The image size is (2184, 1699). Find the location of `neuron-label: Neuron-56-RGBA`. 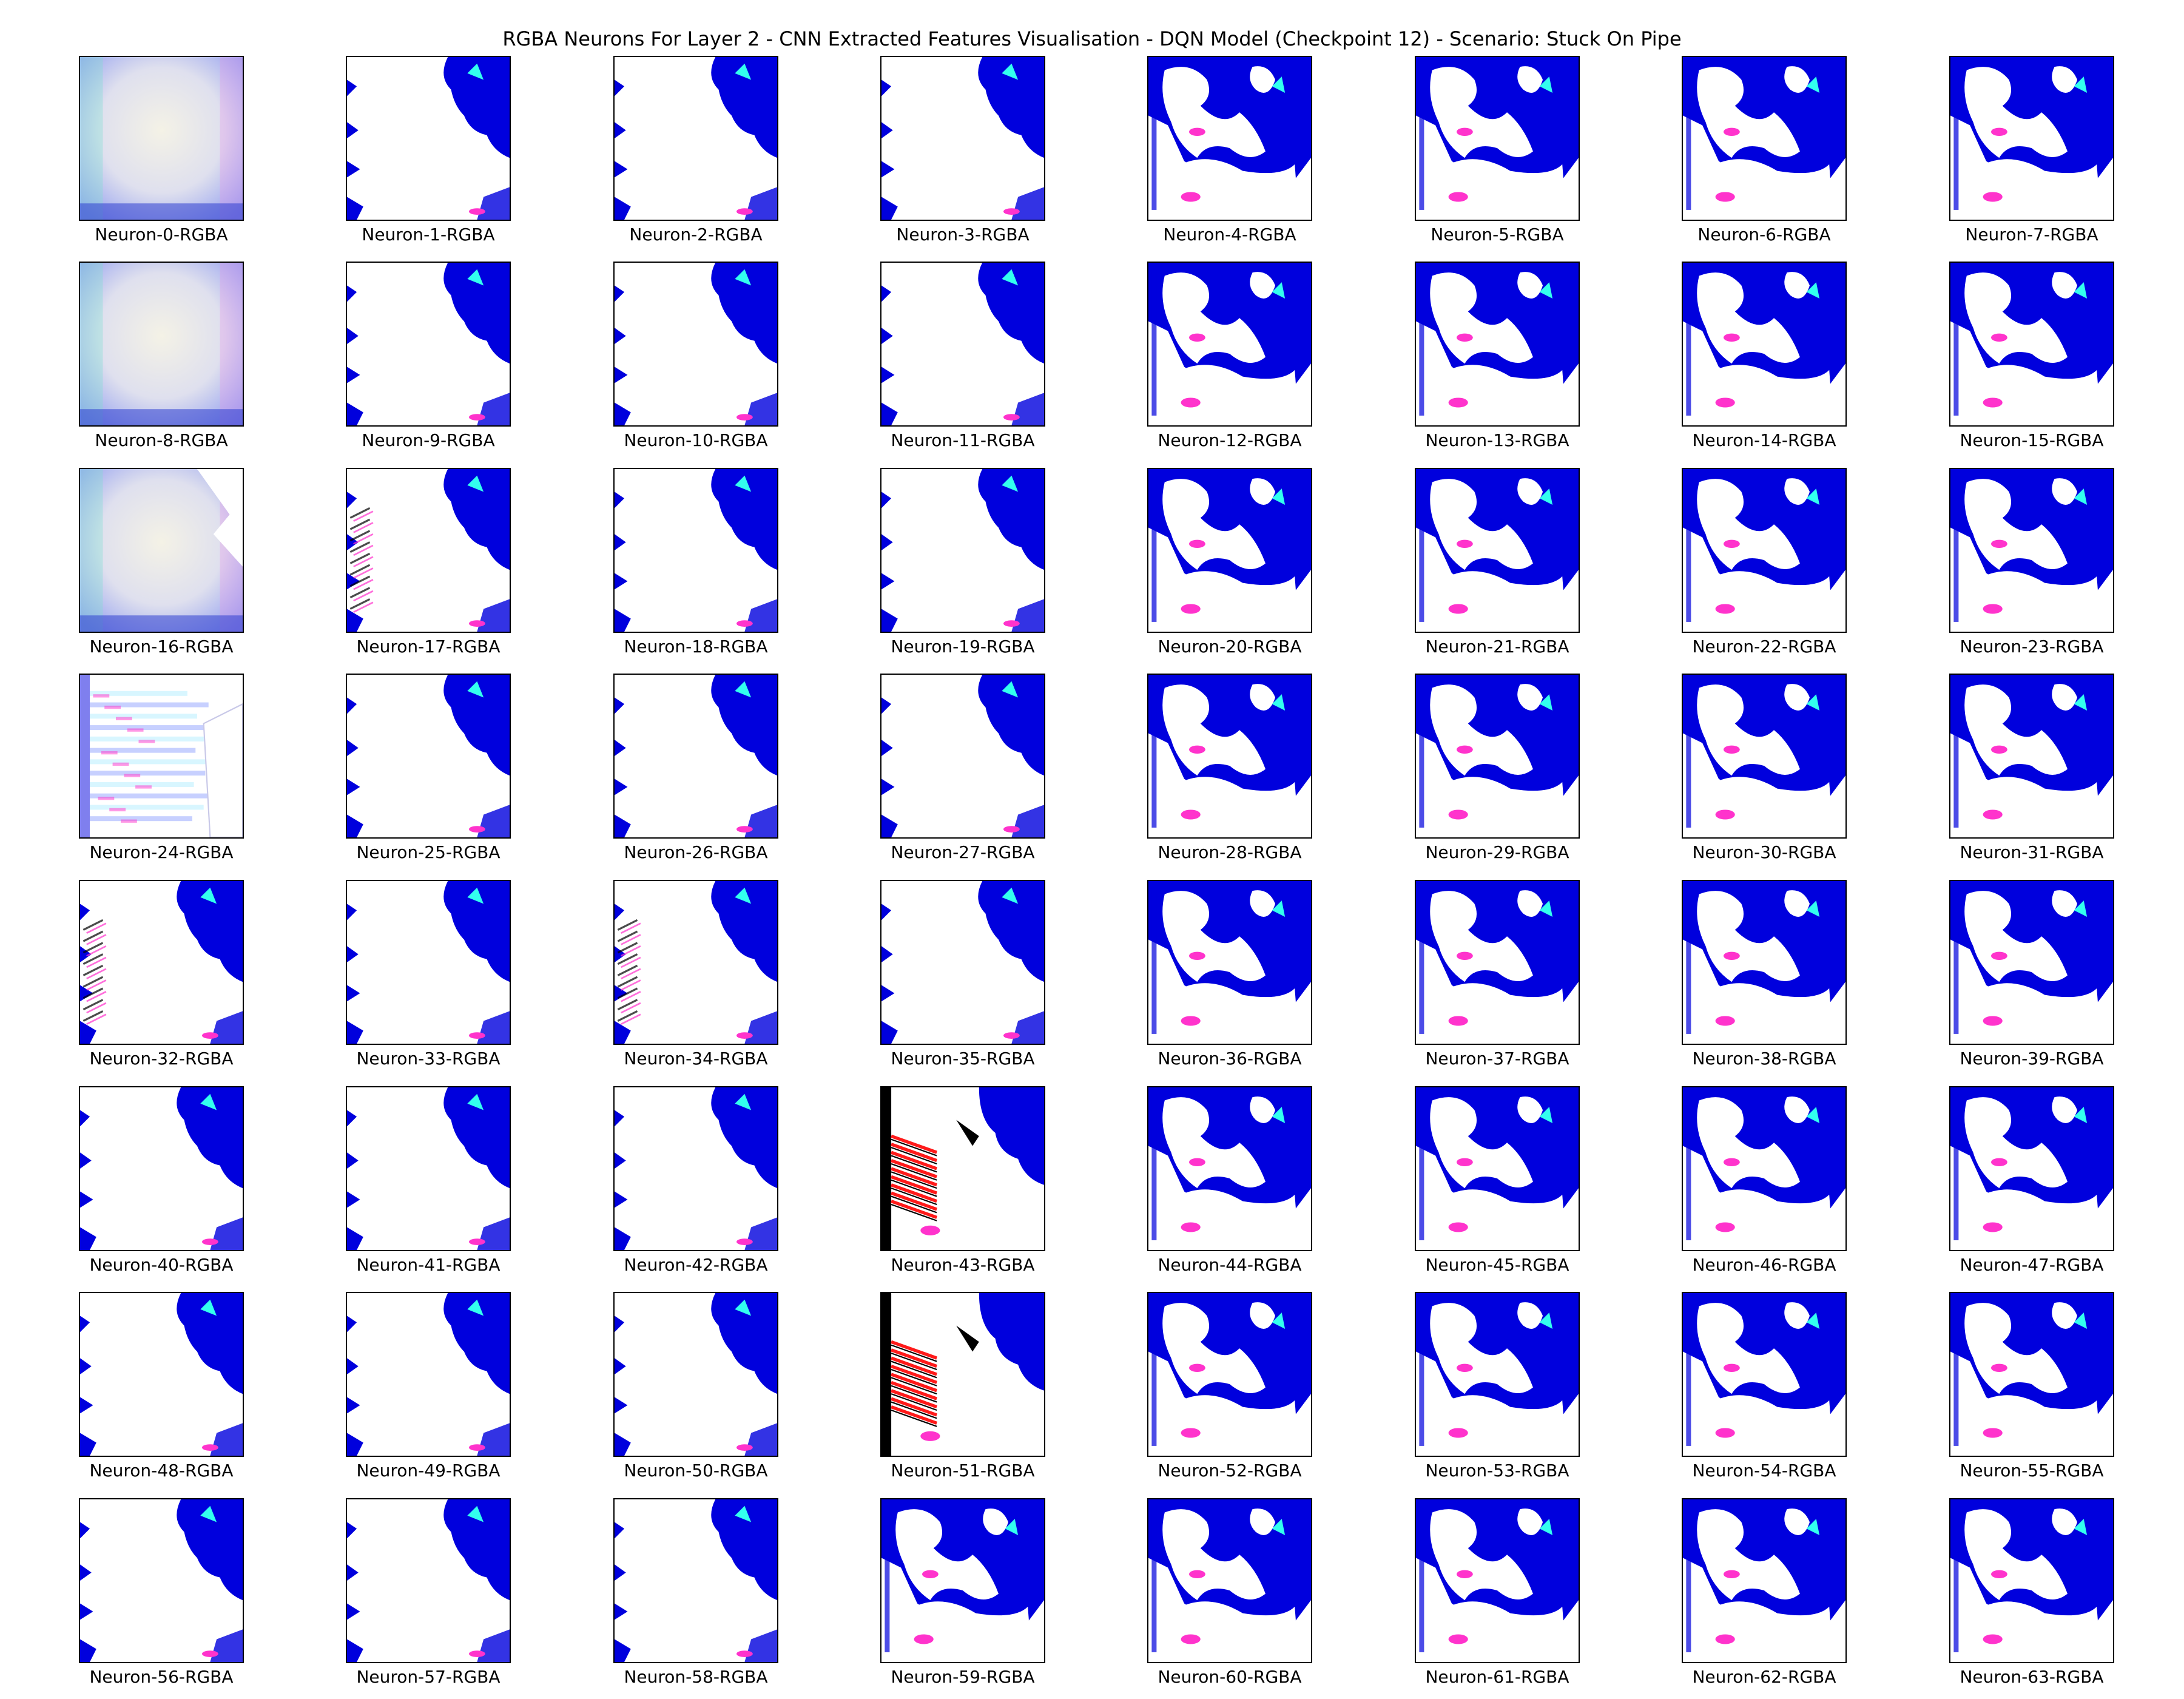

neuron-label: Neuron-56-RGBA is located at coordinates (161, 1677).